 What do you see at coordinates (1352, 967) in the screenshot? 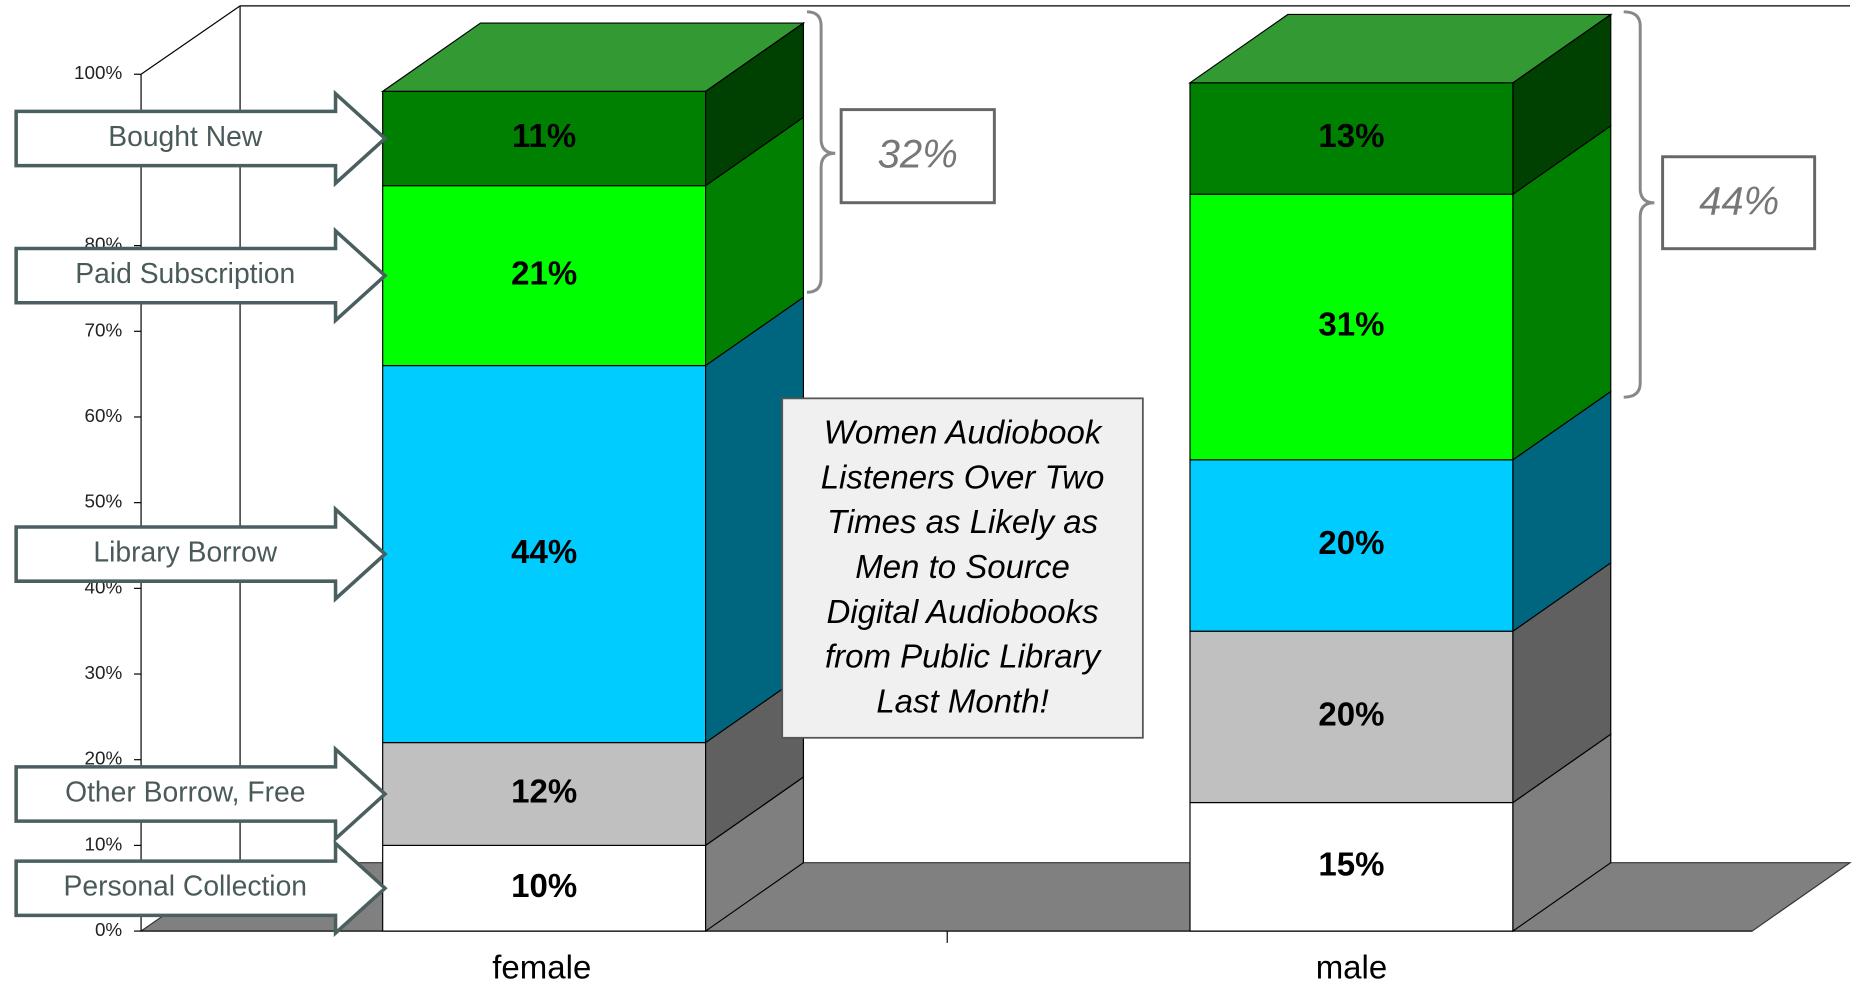
I see `x-tick-label: male` at bounding box center [1352, 967].